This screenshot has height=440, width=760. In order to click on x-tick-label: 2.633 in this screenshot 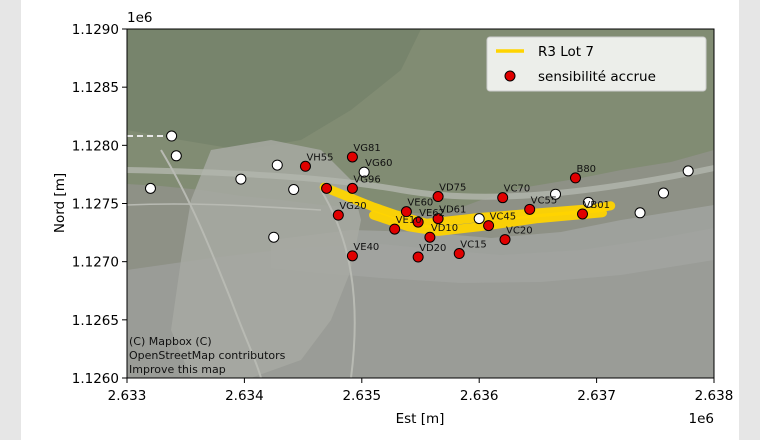, I will do `click(127, 396)`.